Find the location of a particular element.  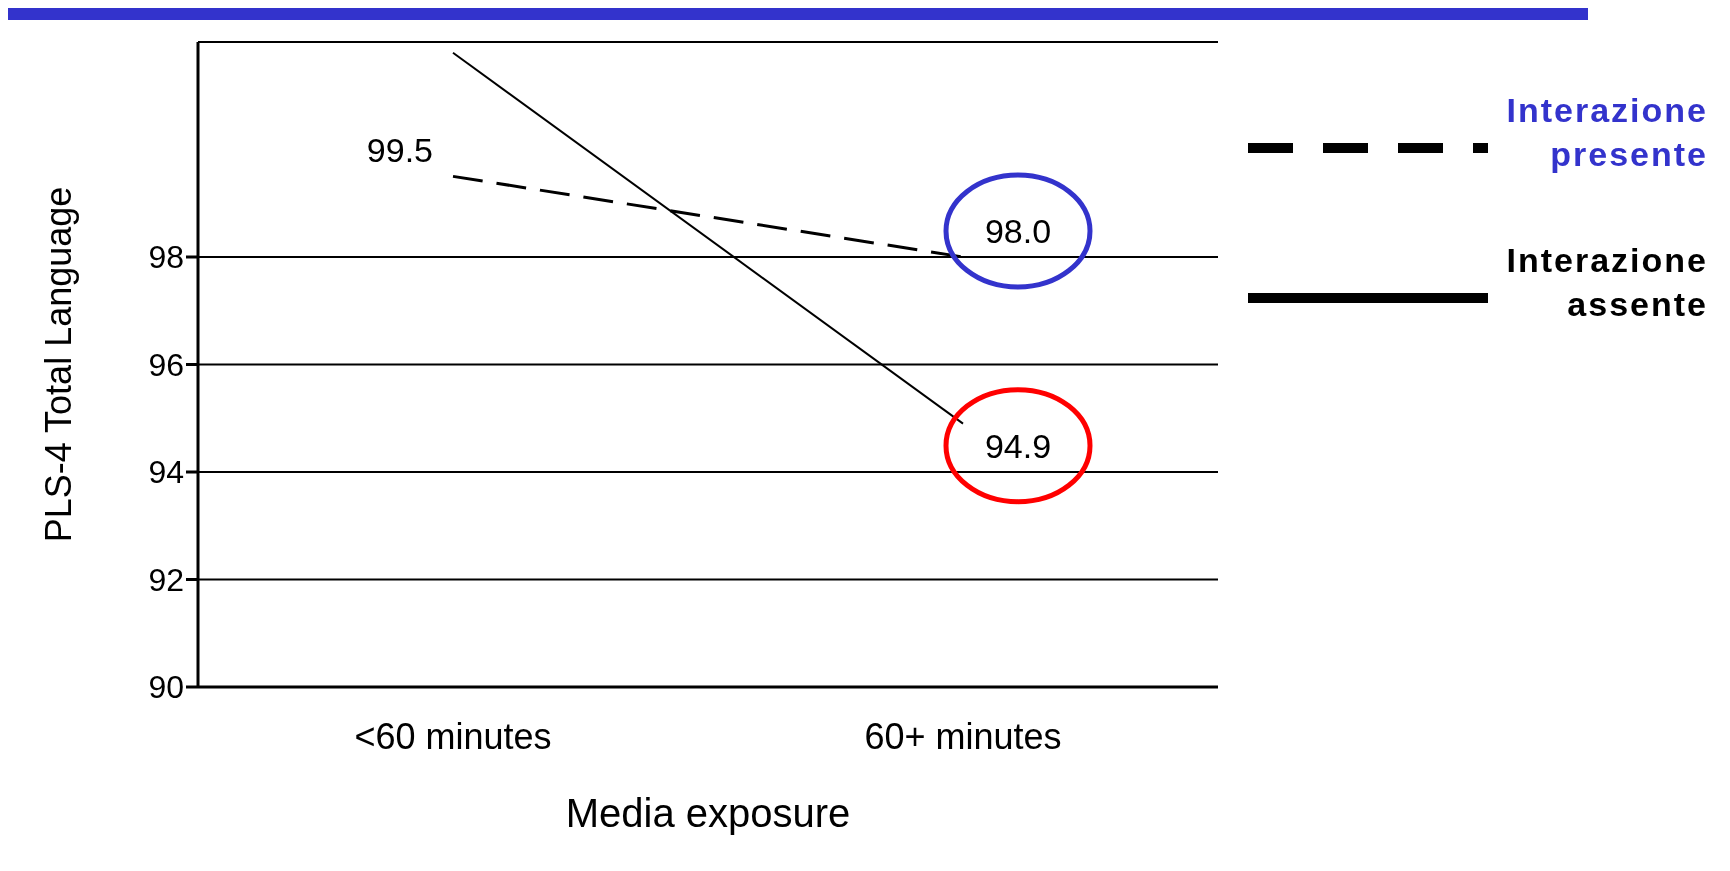

data-label: 99.5 is located at coordinates (399, 150).